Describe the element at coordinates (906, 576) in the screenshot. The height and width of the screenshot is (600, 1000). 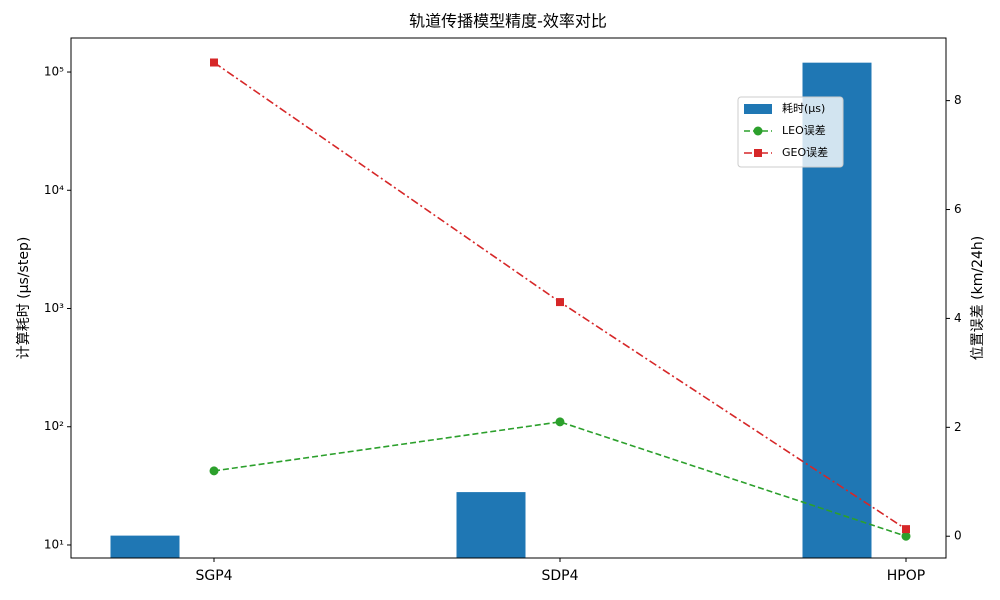
I see `x-tick-label: HPOP` at that location.